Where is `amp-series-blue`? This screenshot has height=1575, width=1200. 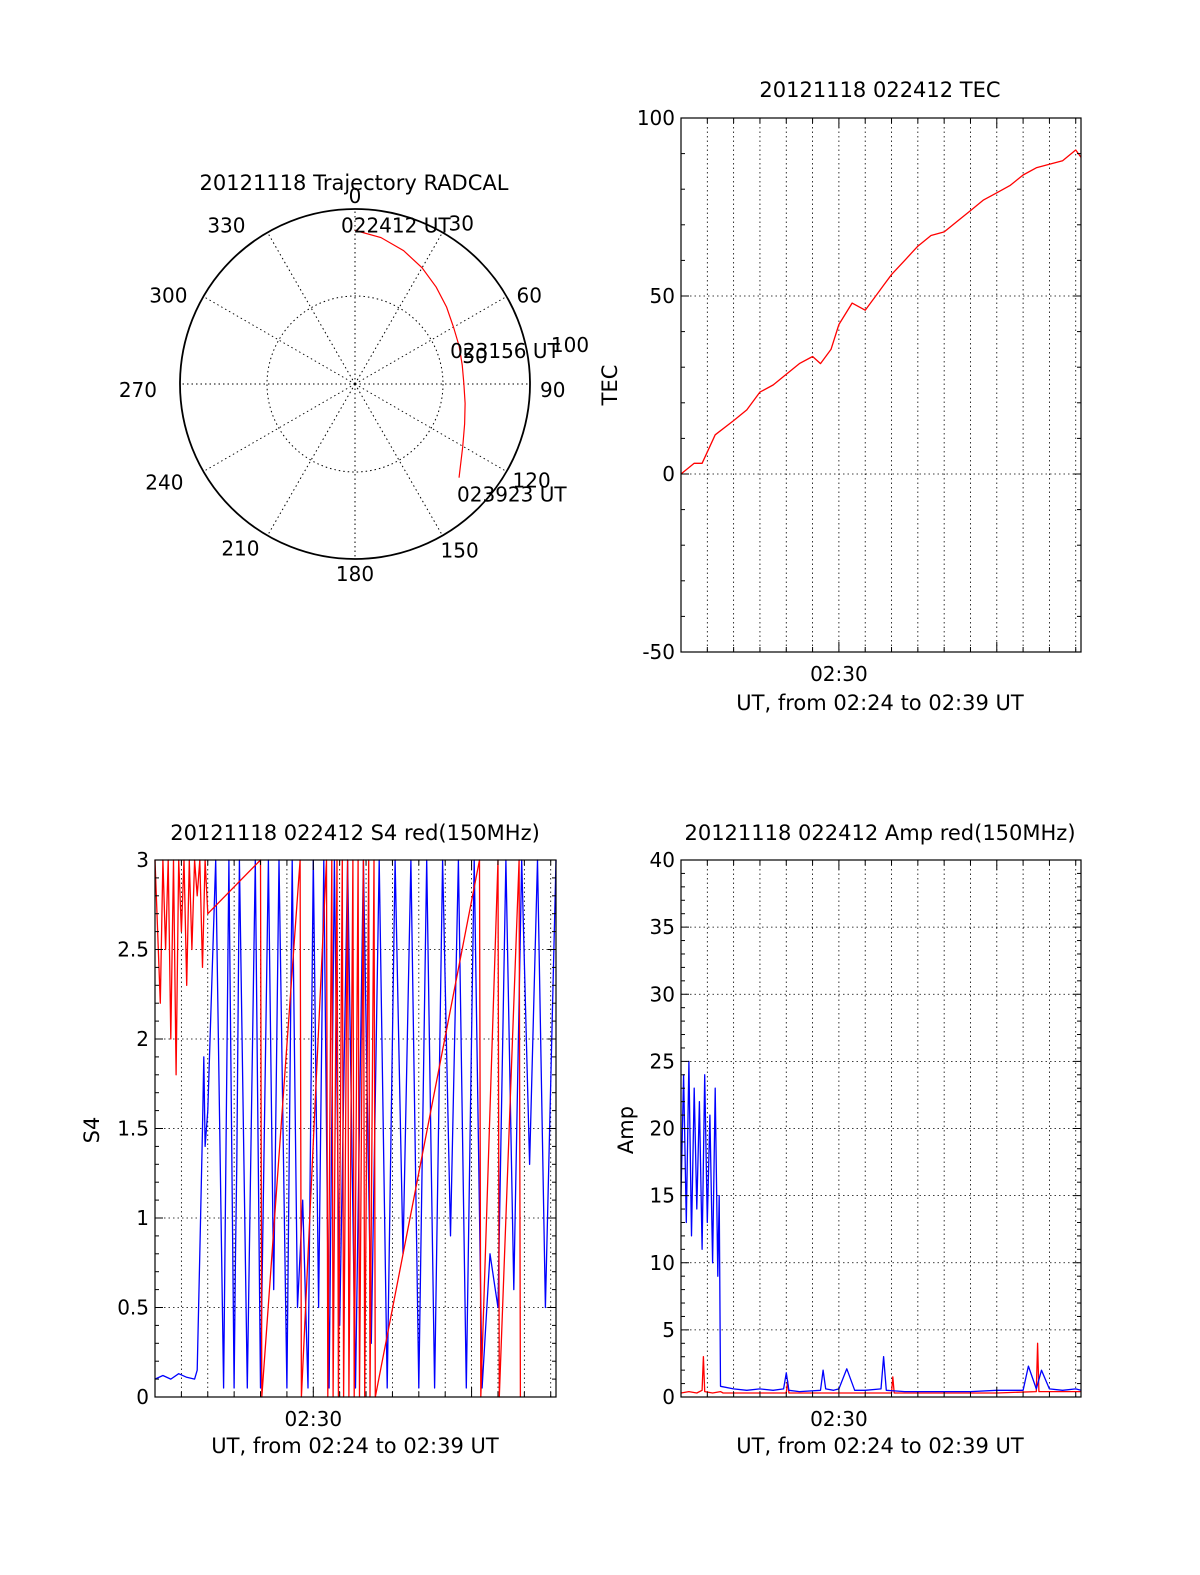 amp-series-blue is located at coordinates (881, 1226).